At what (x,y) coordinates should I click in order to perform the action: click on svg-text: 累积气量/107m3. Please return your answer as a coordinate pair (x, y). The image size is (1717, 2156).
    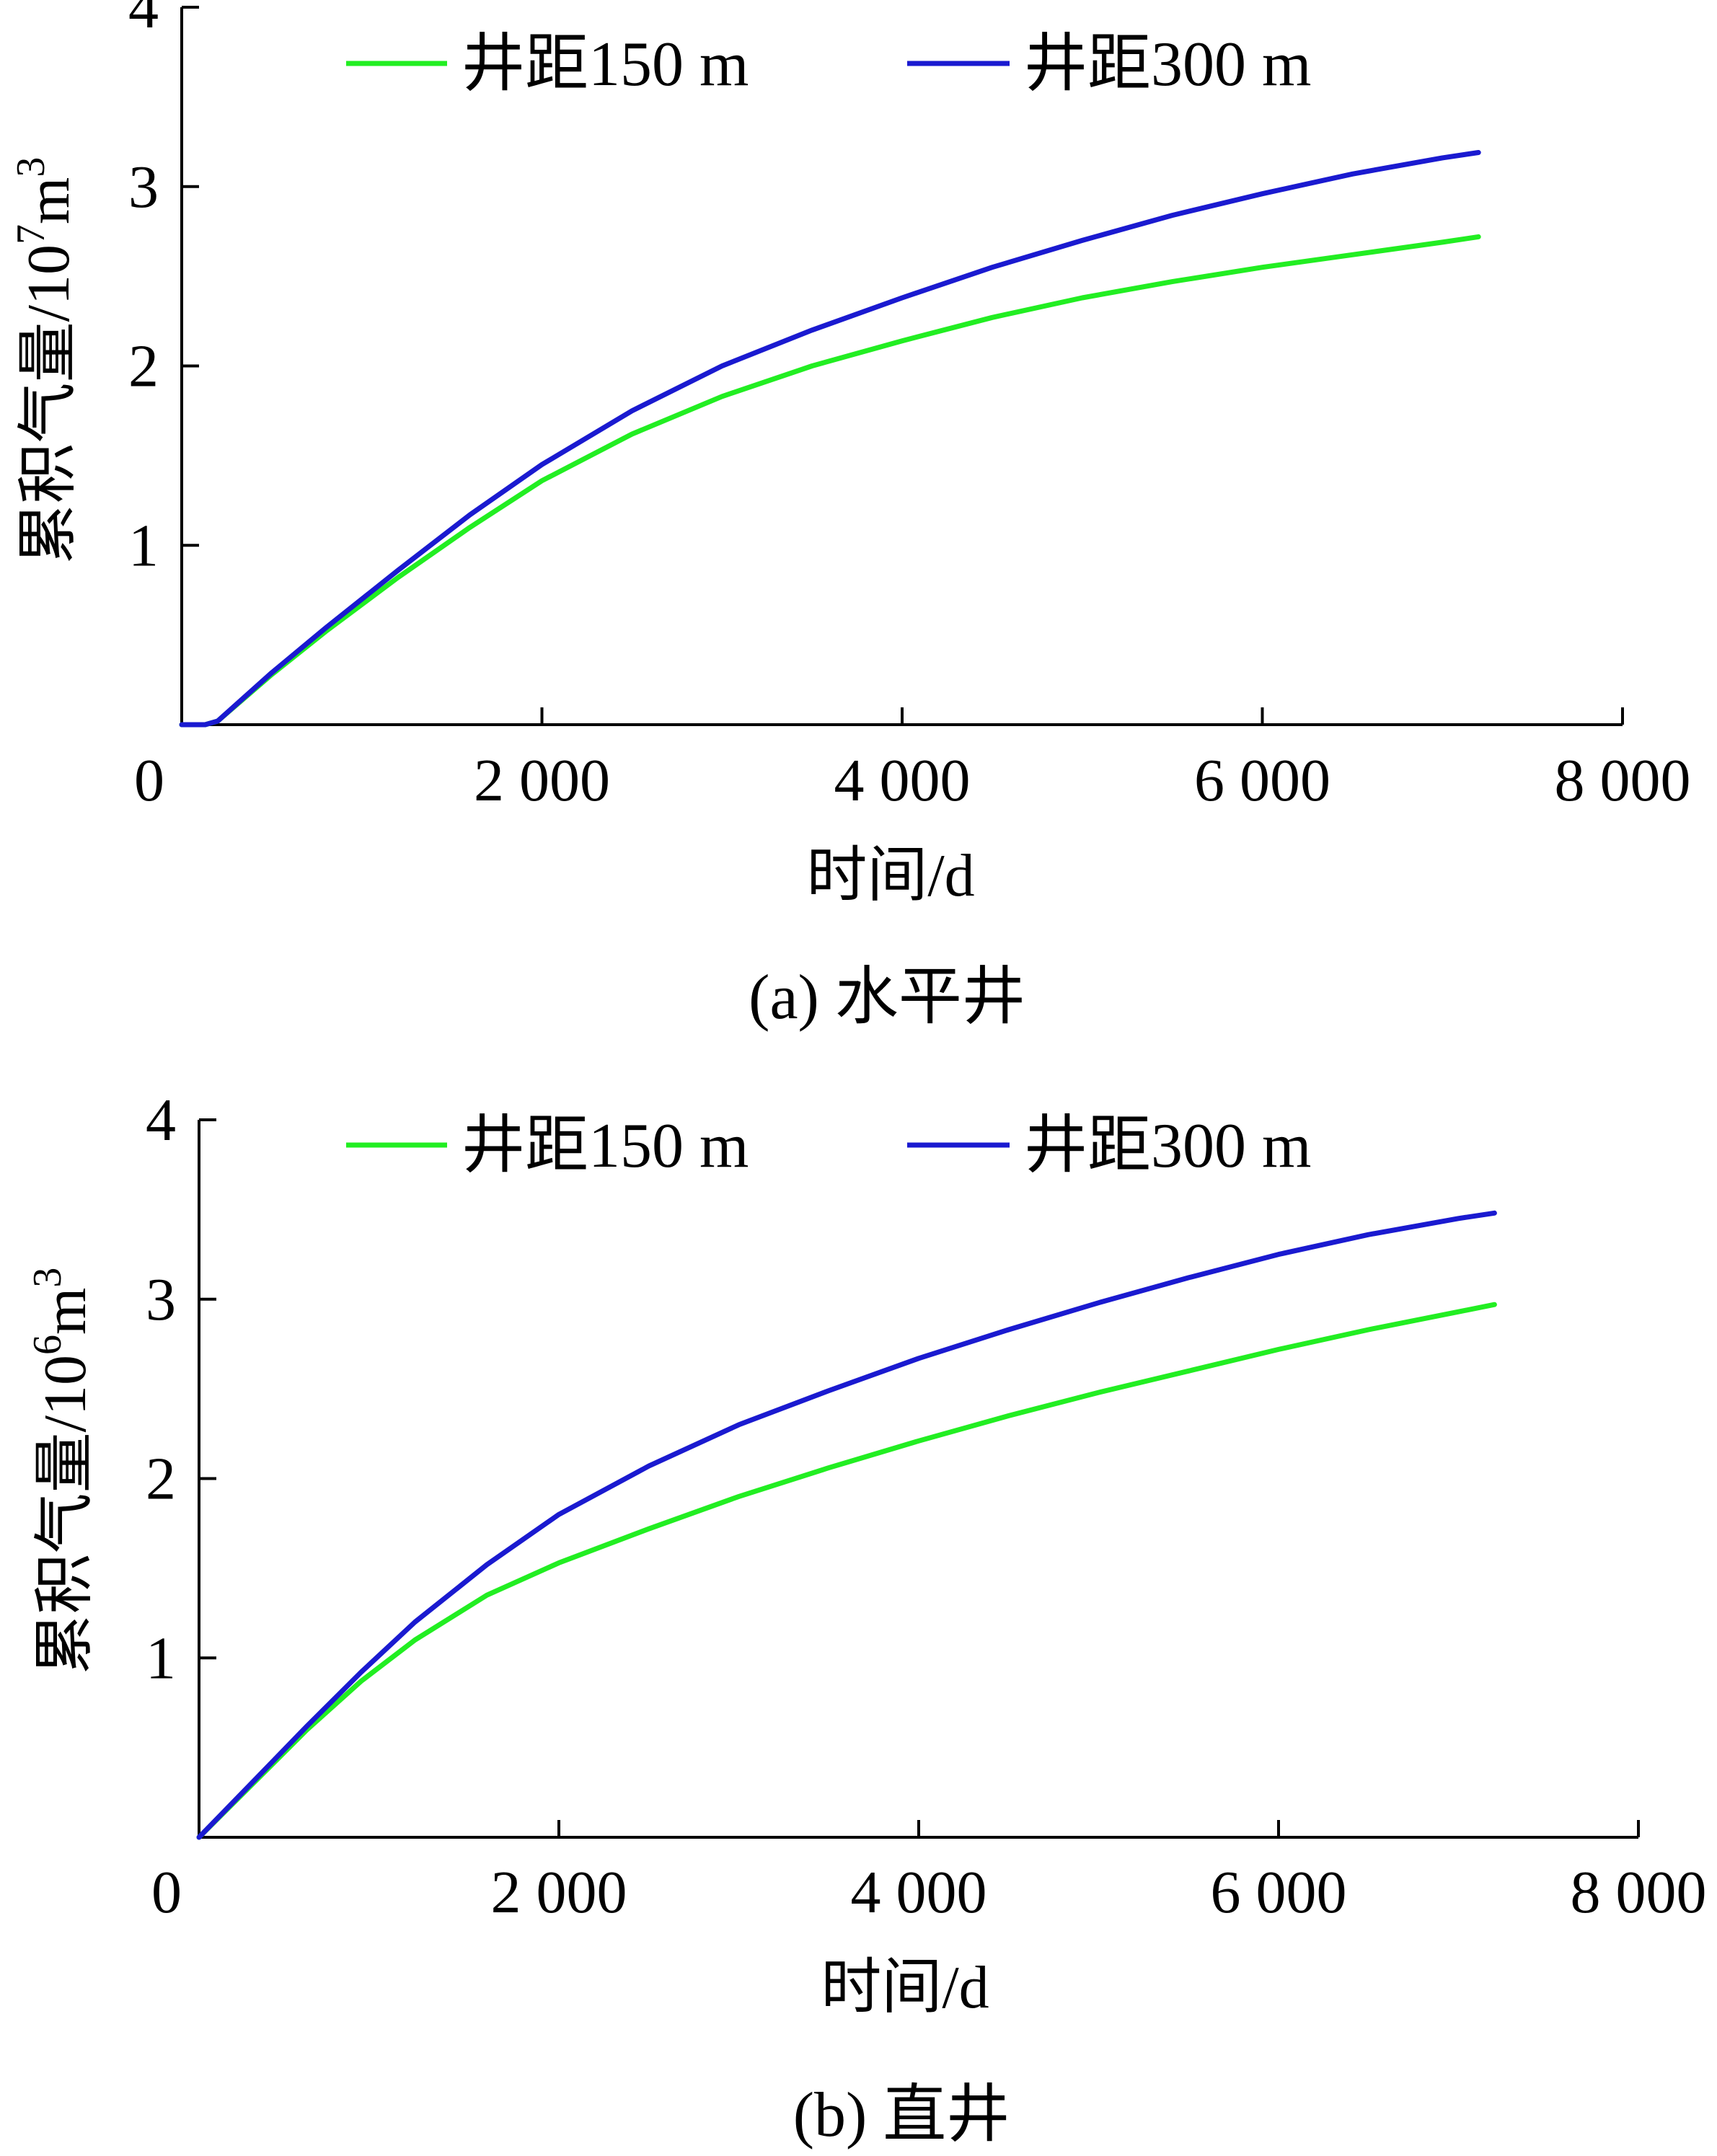
    Looking at the image, I should click on (45, 361).